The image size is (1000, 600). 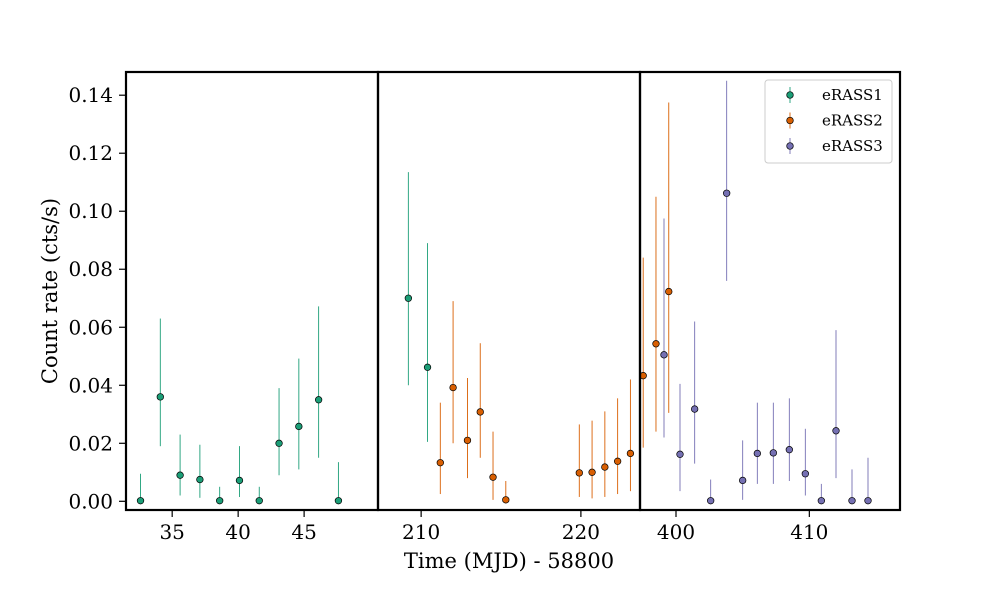 I want to click on x-tick-label: 45, so click(x=303, y=532).